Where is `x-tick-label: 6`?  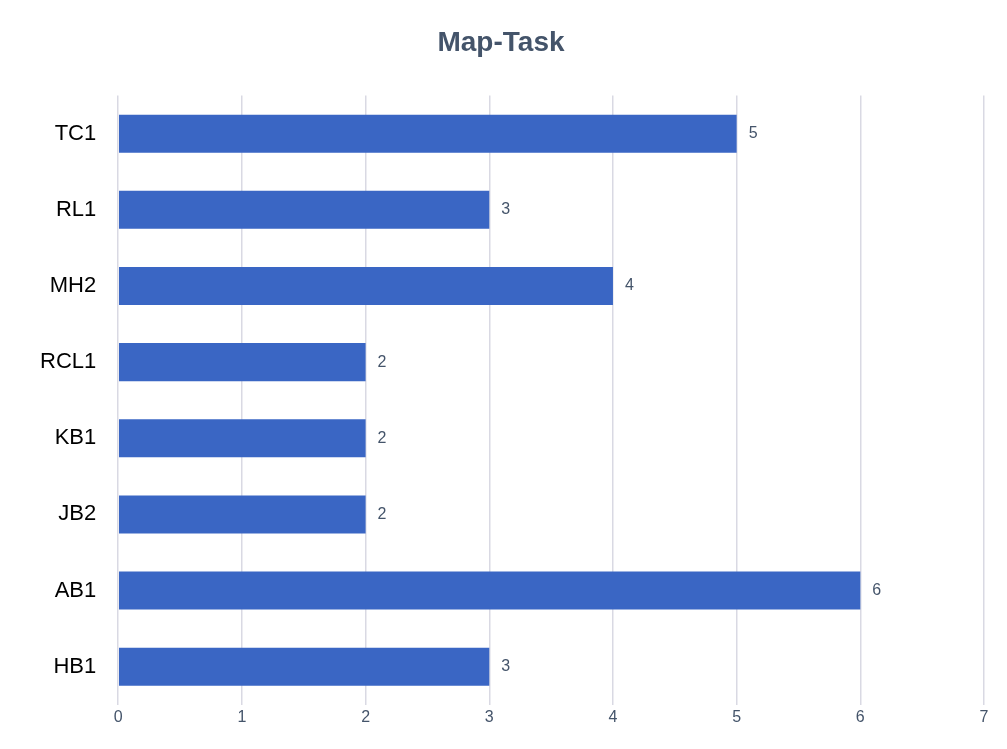
x-tick-label: 6 is located at coordinates (860, 716).